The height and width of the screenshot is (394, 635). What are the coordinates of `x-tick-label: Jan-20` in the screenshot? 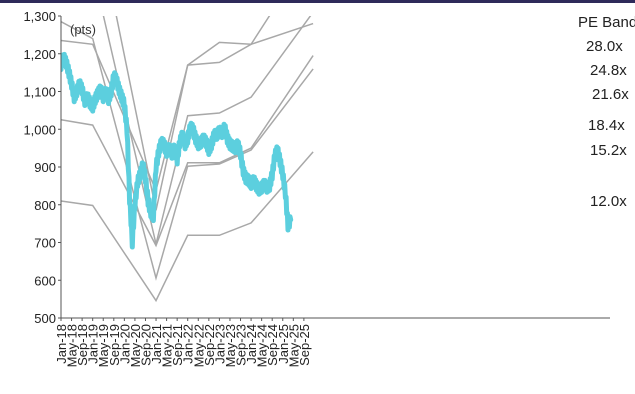 It's located at (124, 344).